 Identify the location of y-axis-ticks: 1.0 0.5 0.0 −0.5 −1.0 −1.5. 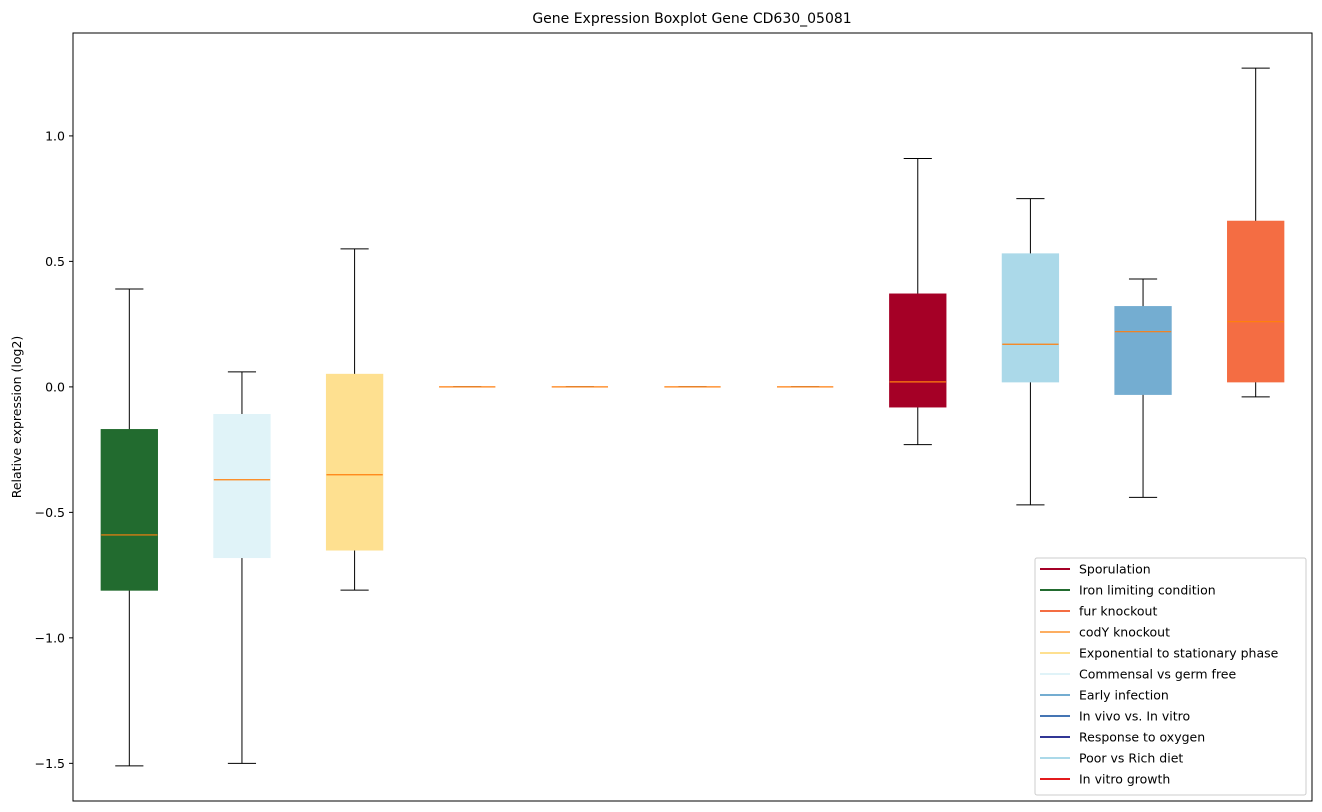
(54, 449).